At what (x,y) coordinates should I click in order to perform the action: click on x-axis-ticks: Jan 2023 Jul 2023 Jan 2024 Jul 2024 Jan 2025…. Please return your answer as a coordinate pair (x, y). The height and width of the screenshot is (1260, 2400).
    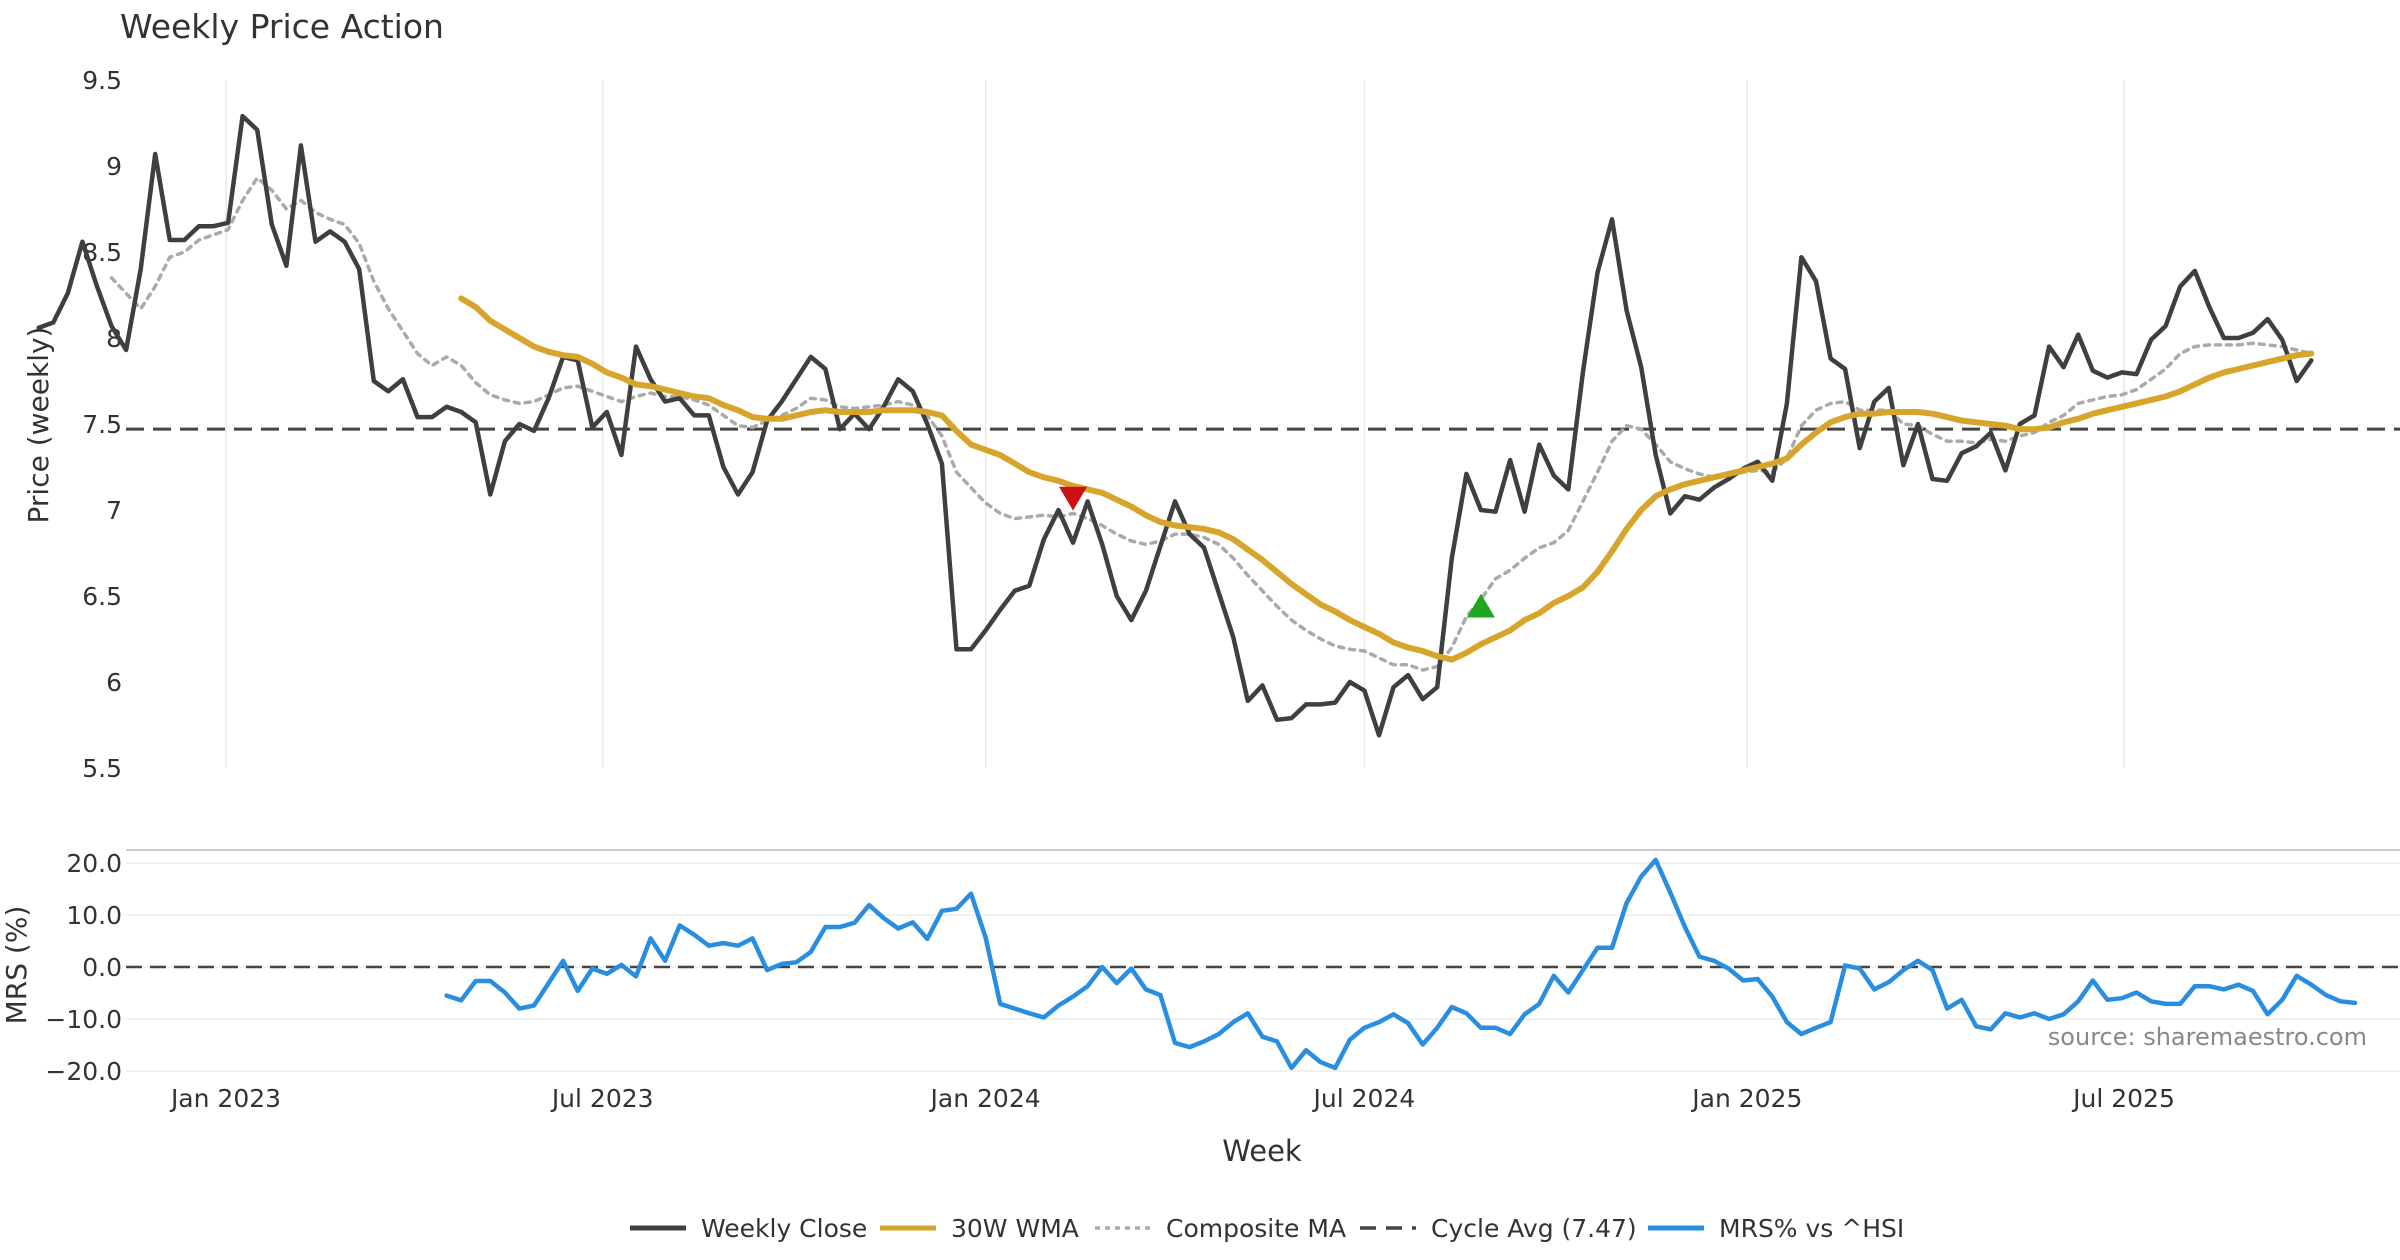
    Looking at the image, I should click on (1172, 1098).